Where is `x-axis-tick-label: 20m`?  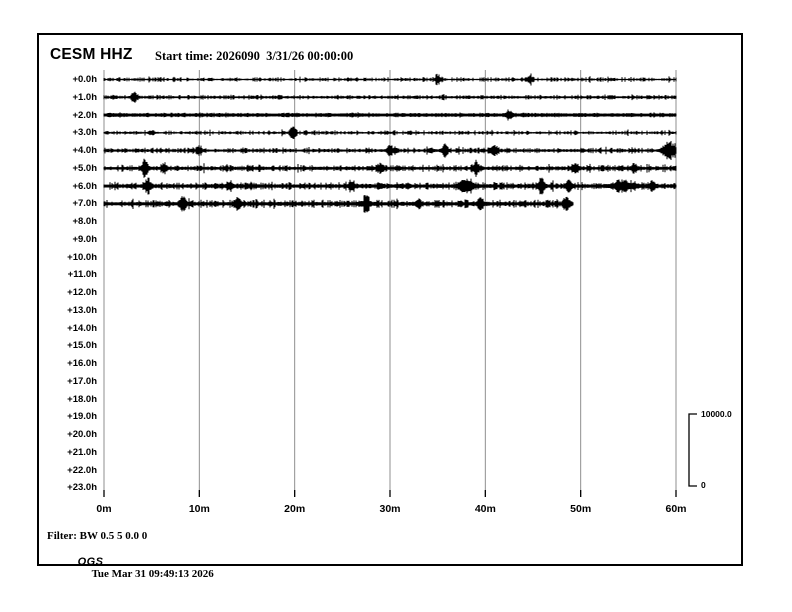
x-axis-tick-label: 20m is located at coordinates (295, 509).